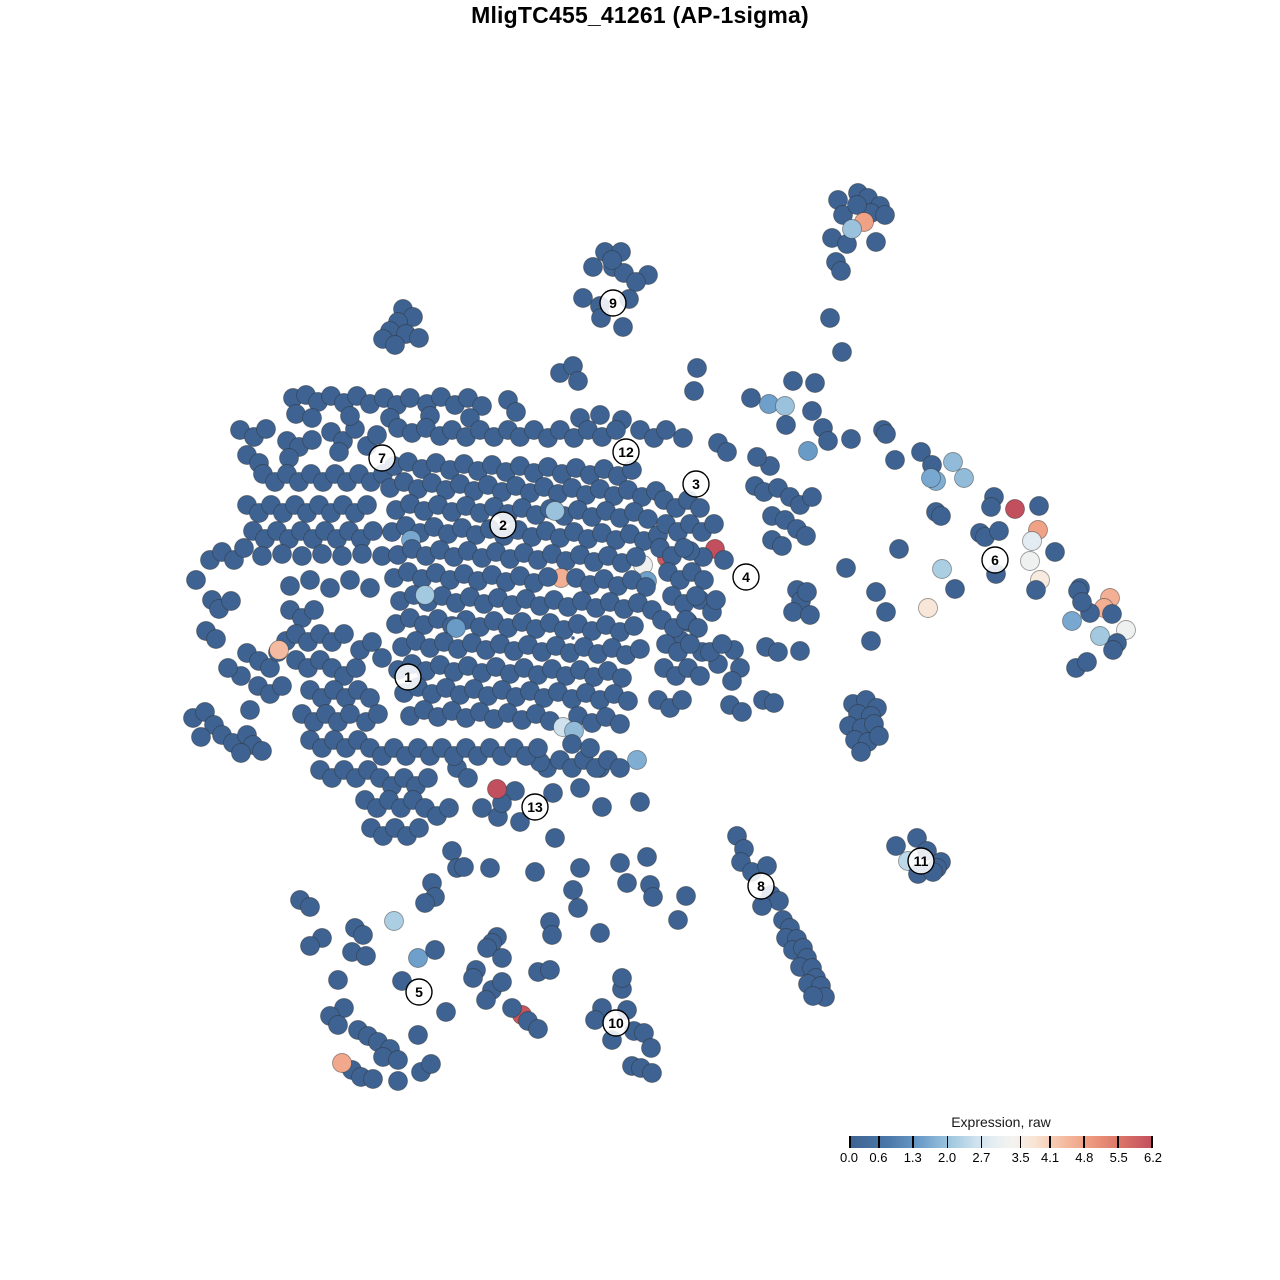  Describe the element at coordinates (995, 560) in the screenshot. I see `cluster-label: 6` at that location.